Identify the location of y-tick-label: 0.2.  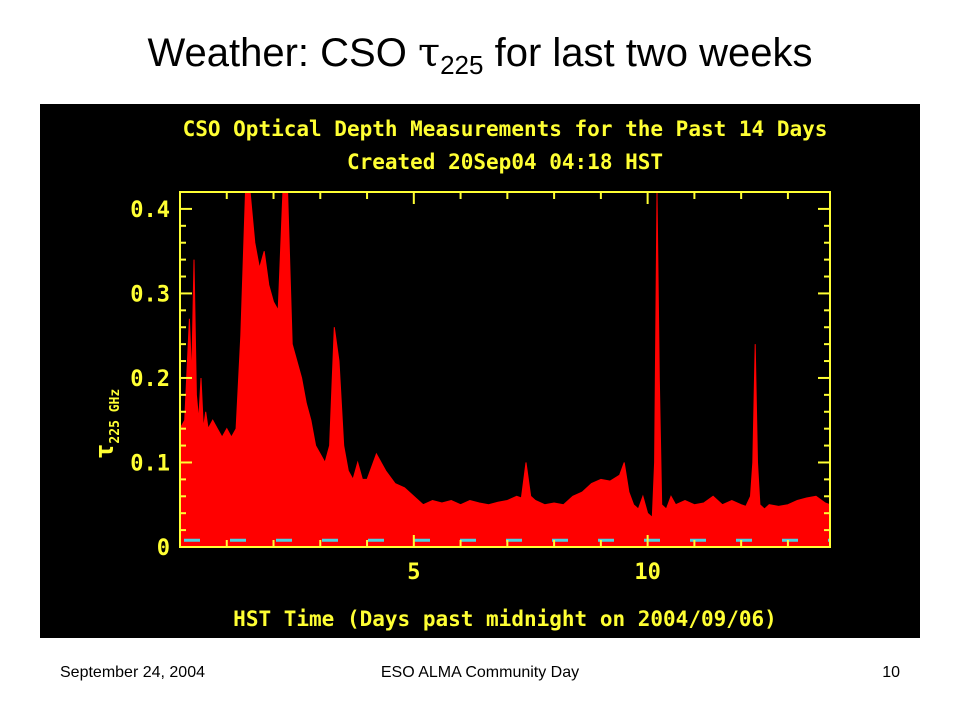
(150, 379).